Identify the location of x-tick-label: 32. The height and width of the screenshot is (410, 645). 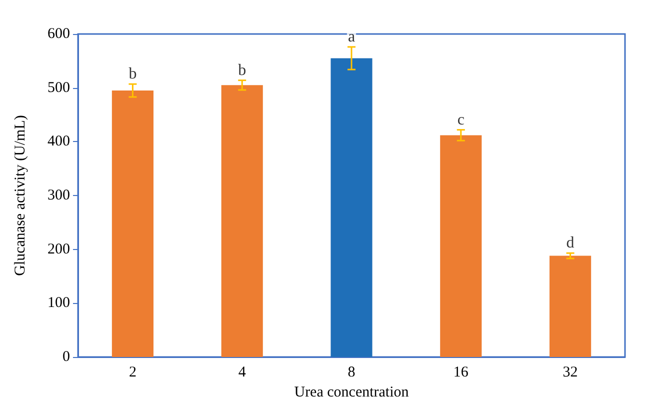
(570, 372).